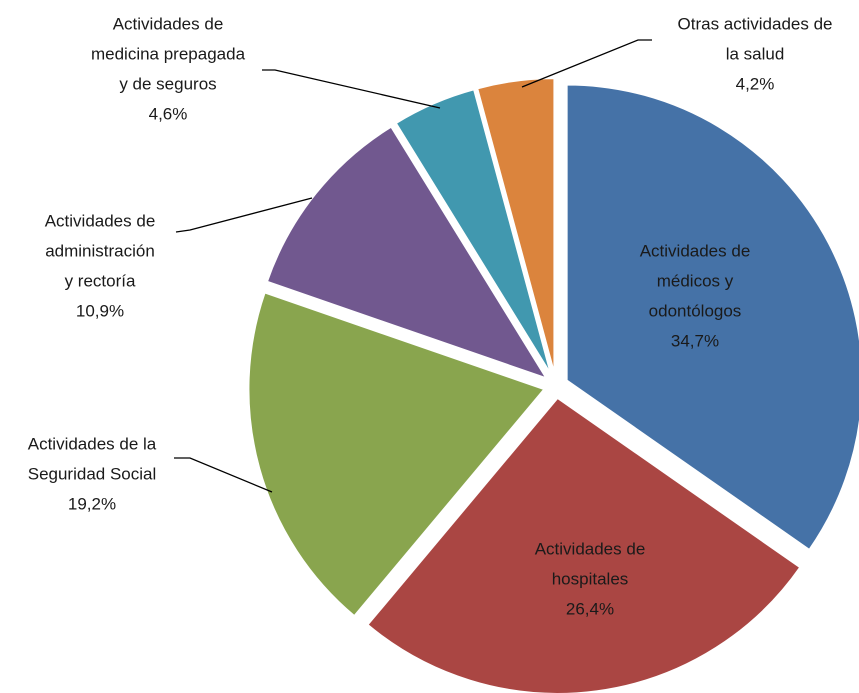  Describe the element at coordinates (755, 23) in the screenshot. I see `slice-label: Otras actividades de` at that location.